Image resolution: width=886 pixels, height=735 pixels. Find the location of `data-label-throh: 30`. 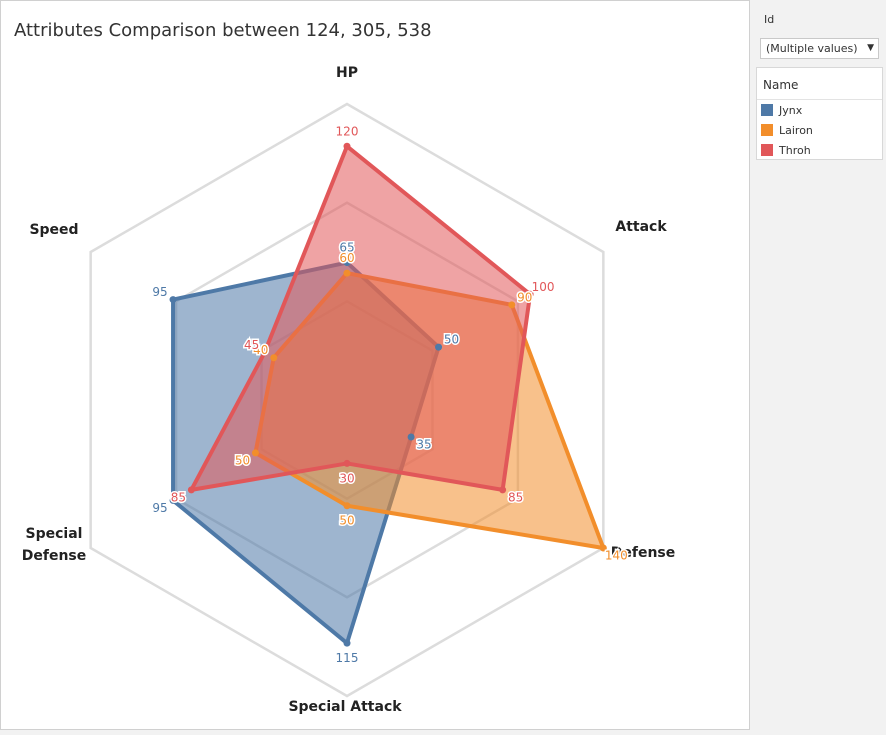

data-label-throh: 30 is located at coordinates (346, 478).